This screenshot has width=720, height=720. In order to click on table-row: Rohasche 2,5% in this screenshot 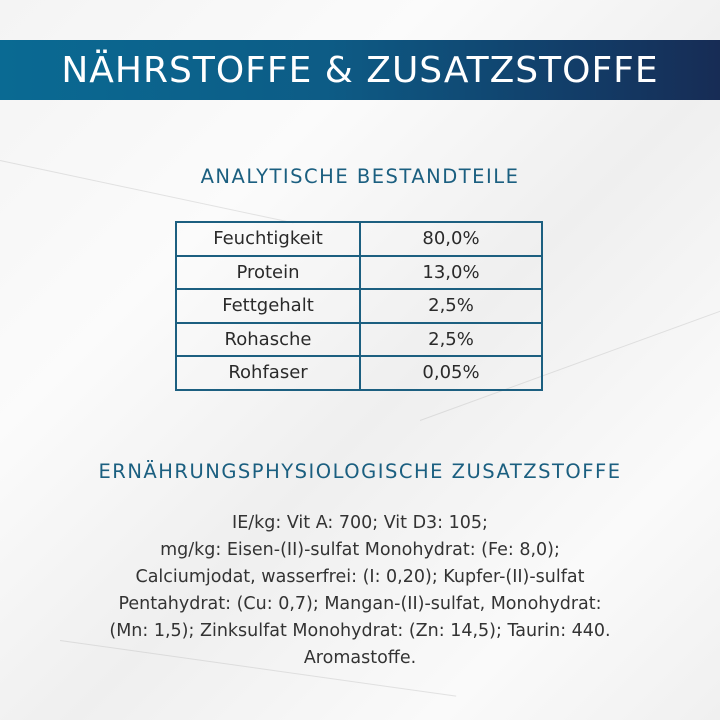, I will do `click(359, 339)`.